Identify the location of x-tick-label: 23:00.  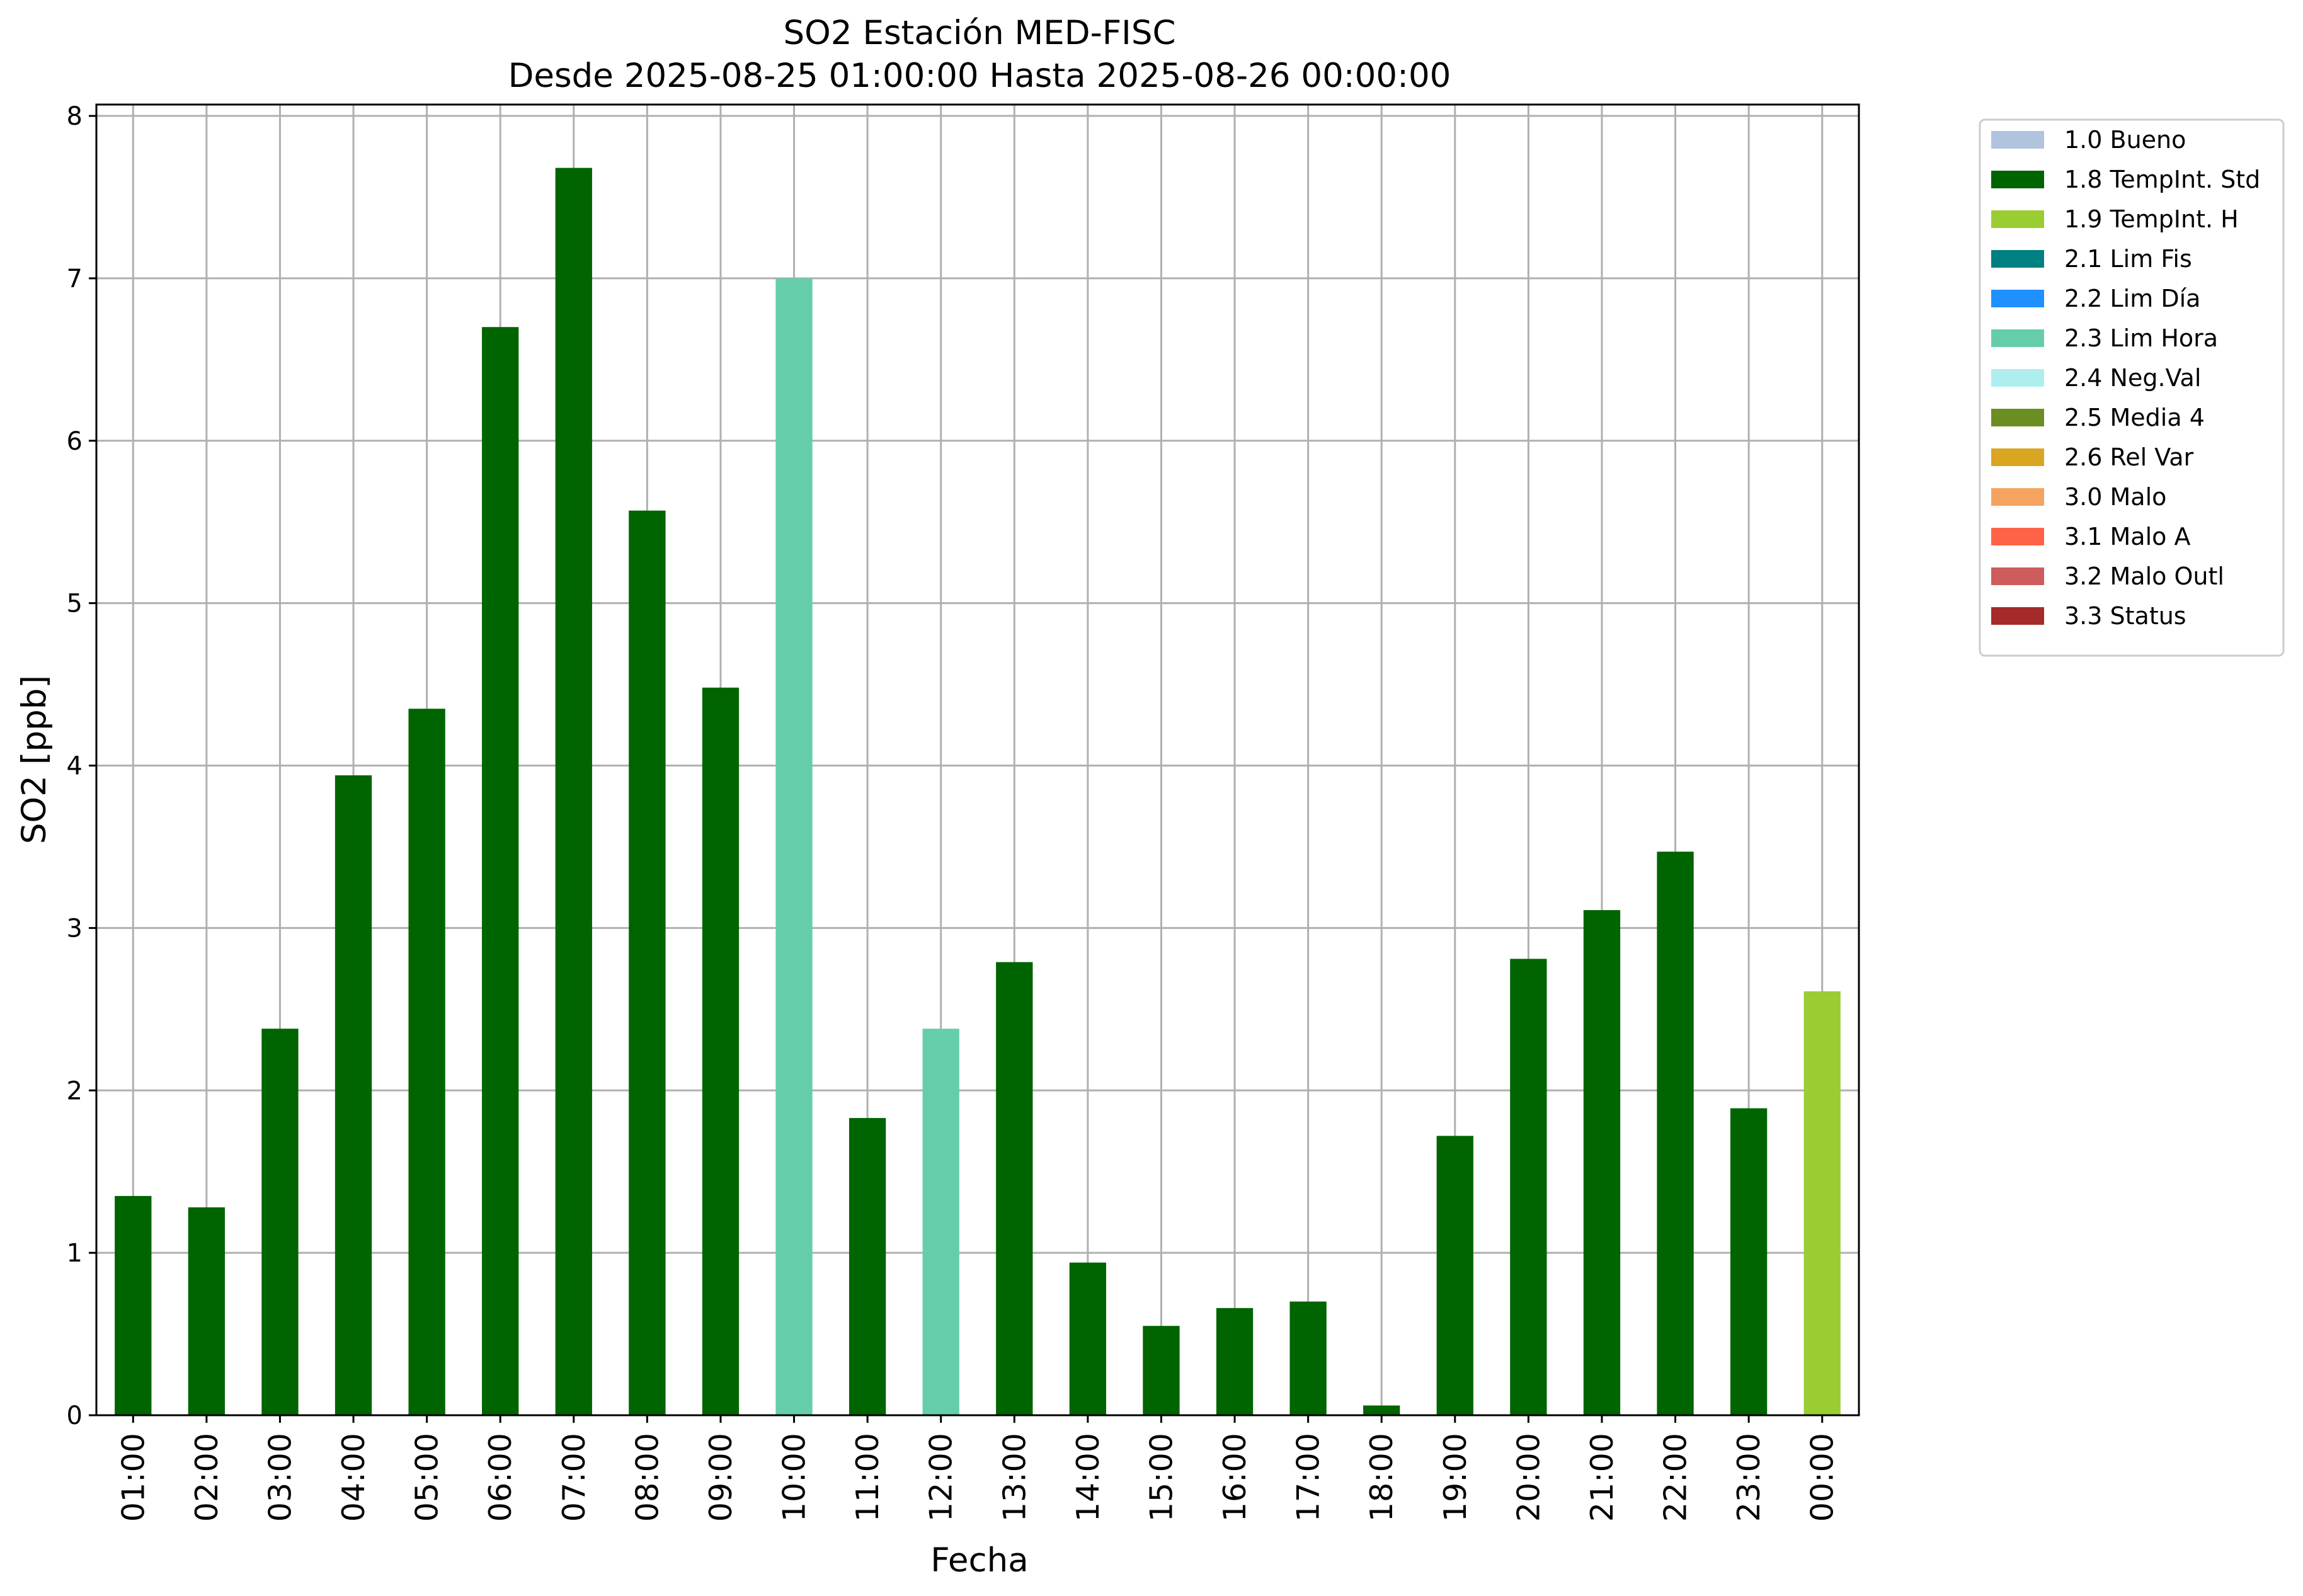
(1749, 1477).